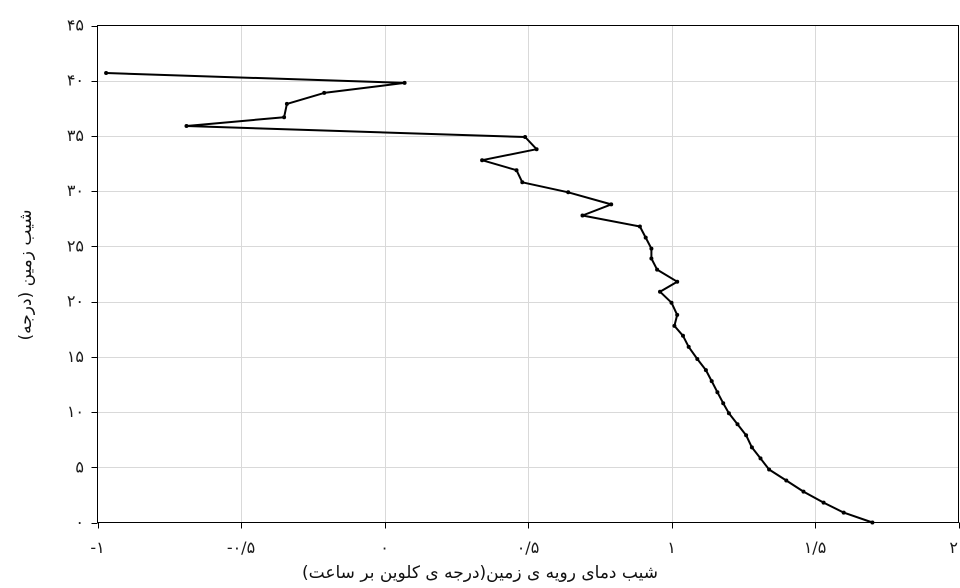 This screenshot has width=960, height=588. Describe the element at coordinates (75, 80) in the screenshot. I see `y-tick-label: ۴۰` at that location.